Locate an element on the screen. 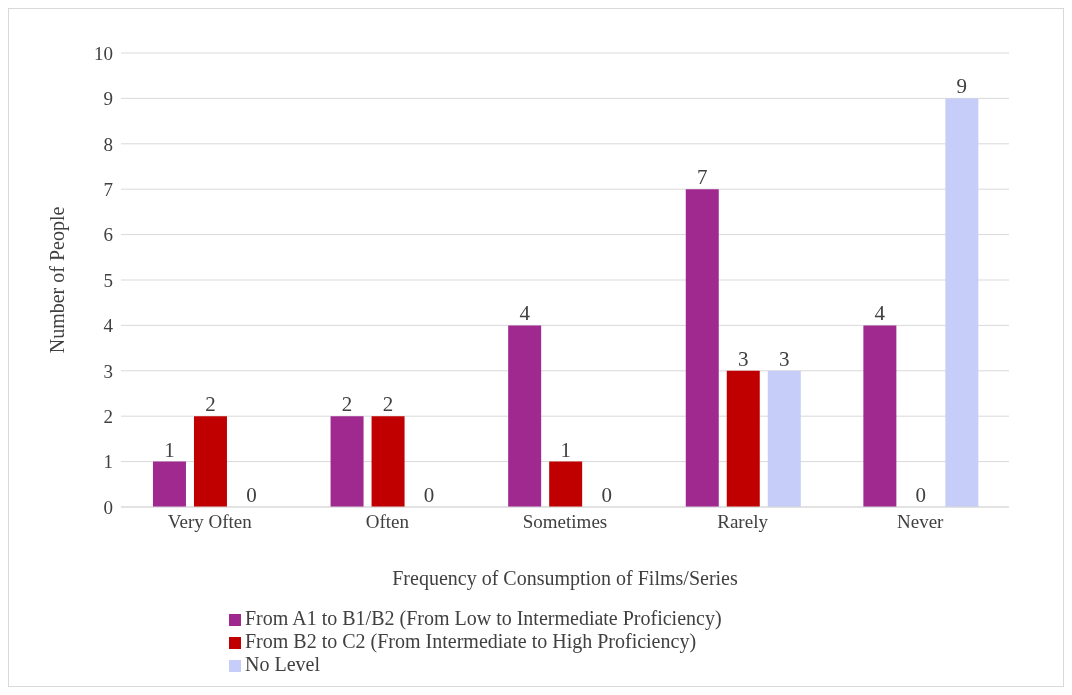 The width and height of the screenshot is (1072, 695). y-tick-label: 6 is located at coordinates (108, 235).